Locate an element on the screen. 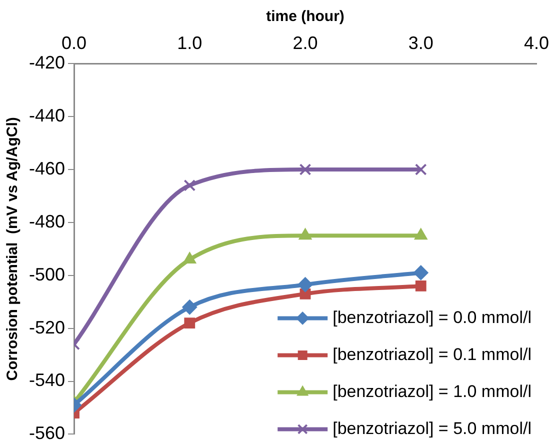 The image size is (552, 448). y-tick-label: -420 is located at coordinates (47, 62).